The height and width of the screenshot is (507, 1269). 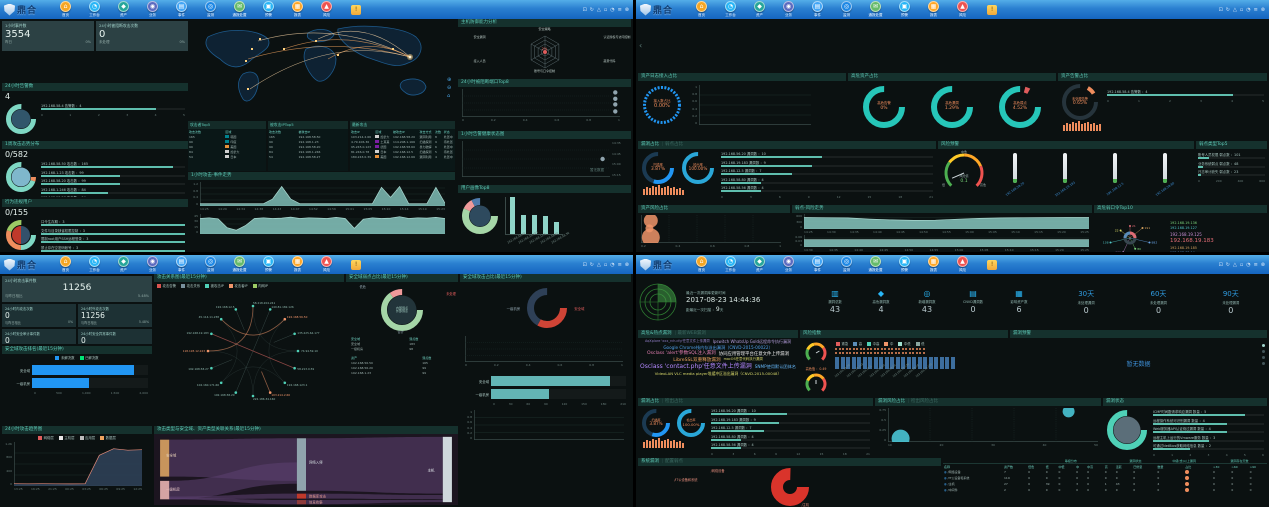 What do you see at coordinates (641, 45) in the screenshot?
I see `carousel-left-arrow: ‹` at bounding box center [641, 45].